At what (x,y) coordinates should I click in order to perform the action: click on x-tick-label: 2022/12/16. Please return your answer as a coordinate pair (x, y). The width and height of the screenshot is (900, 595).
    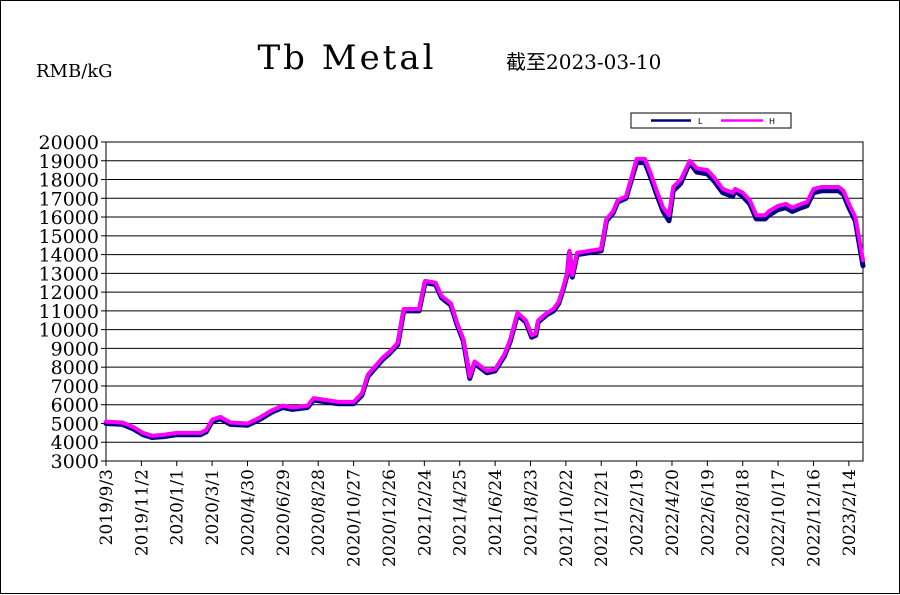
    Looking at the image, I should click on (814, 518).